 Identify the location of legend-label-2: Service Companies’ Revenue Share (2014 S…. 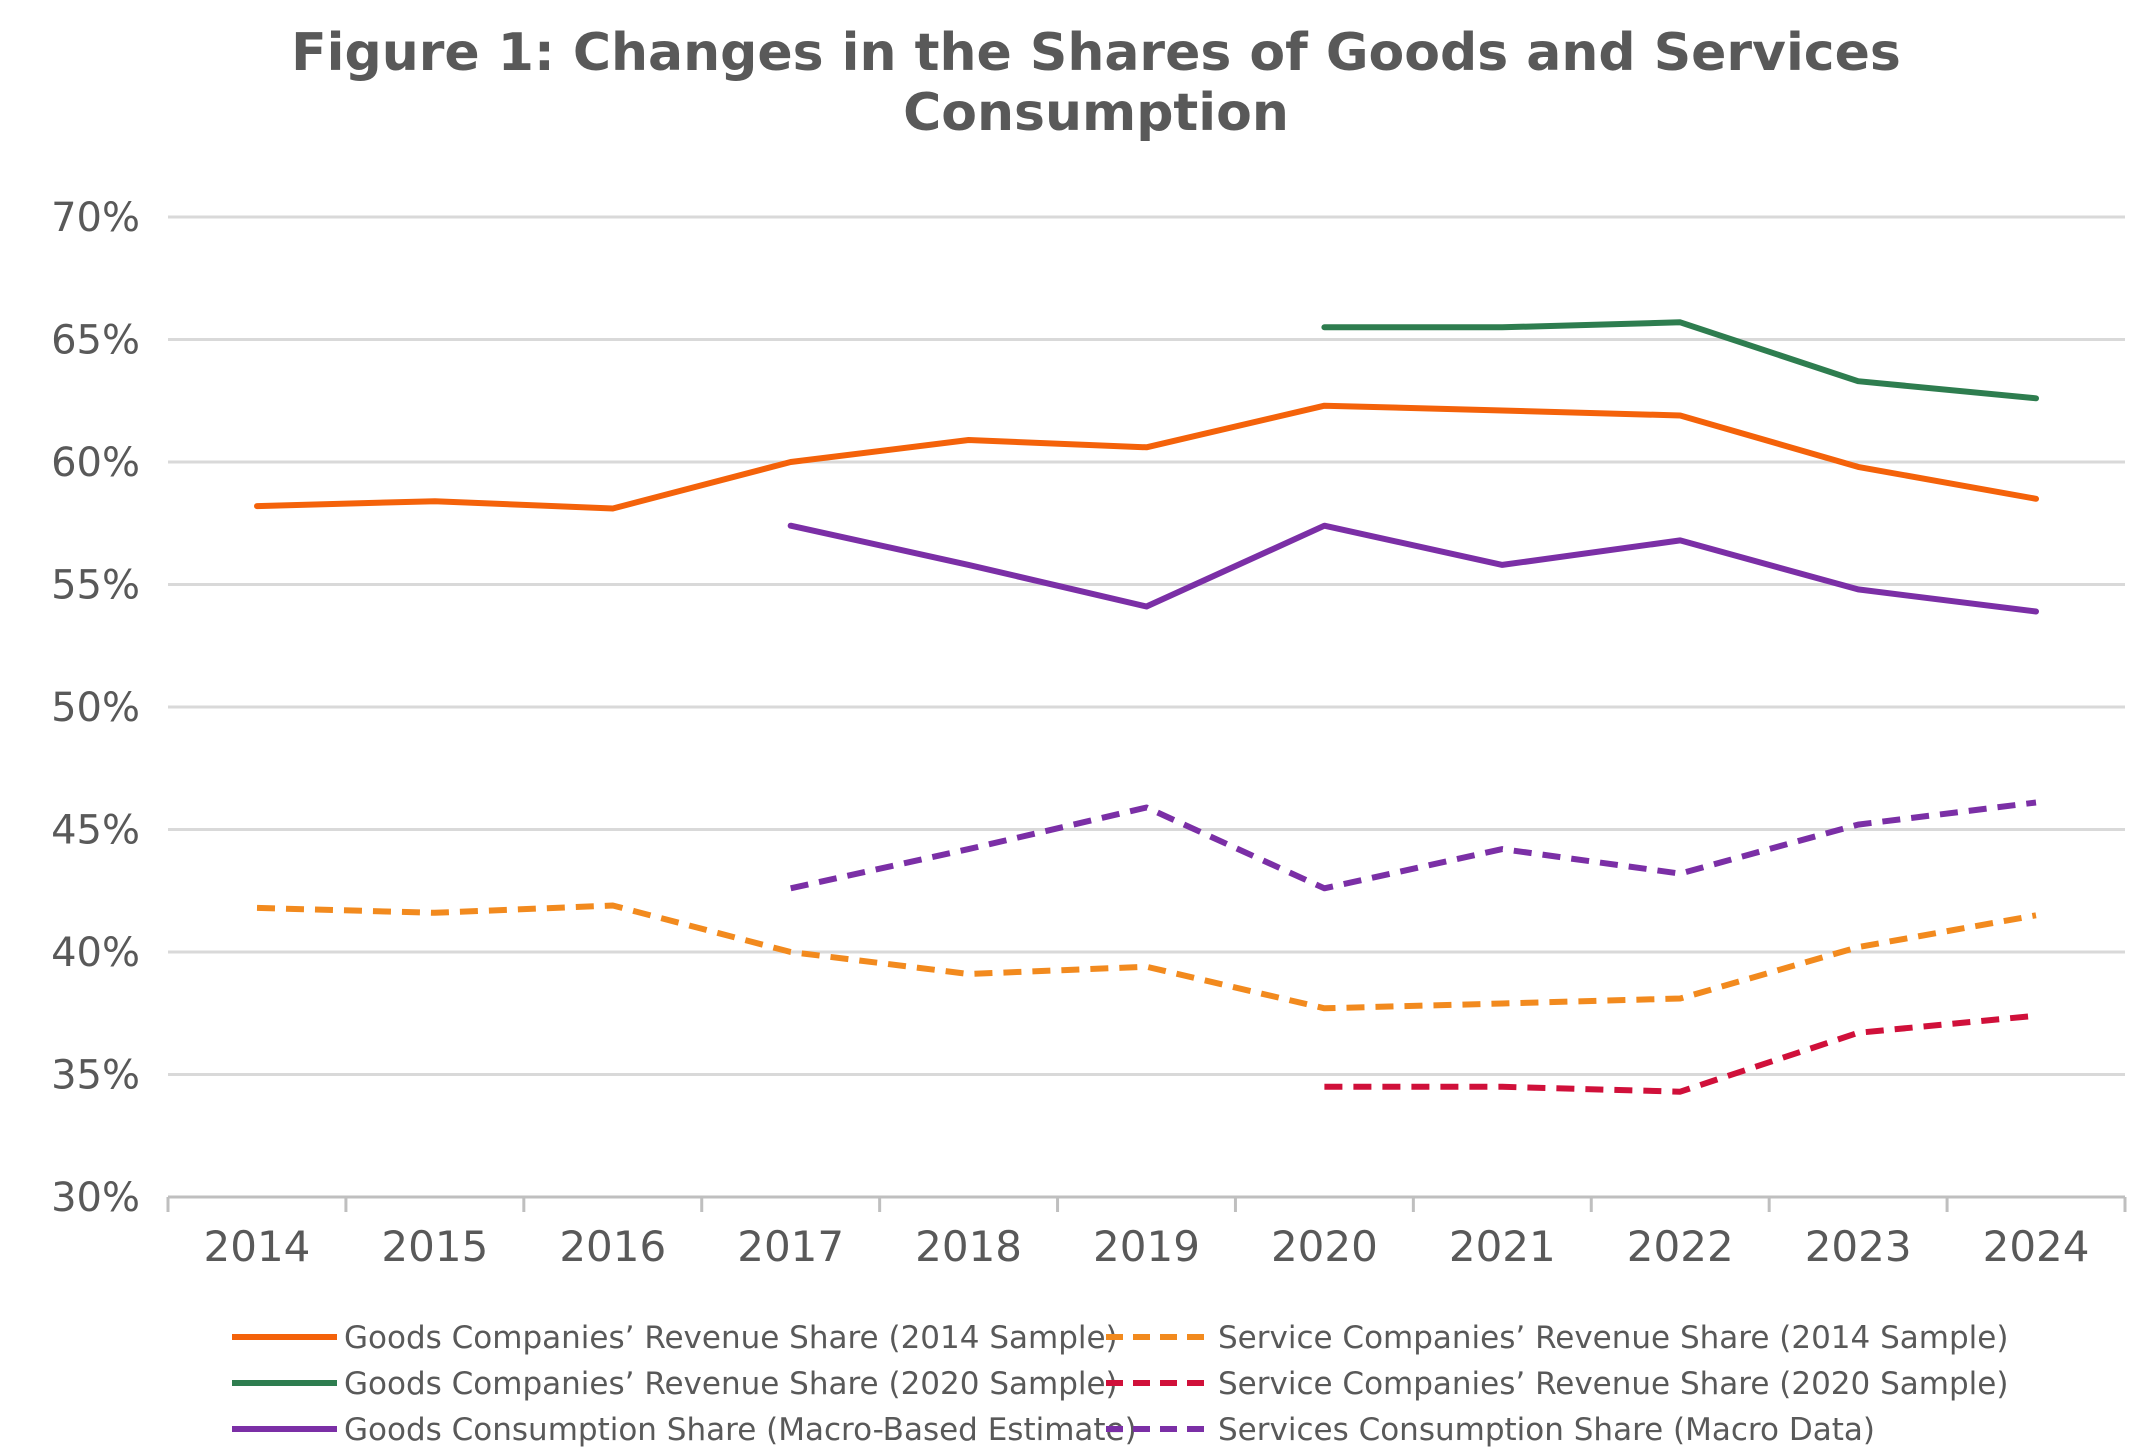
(1613, 1338).